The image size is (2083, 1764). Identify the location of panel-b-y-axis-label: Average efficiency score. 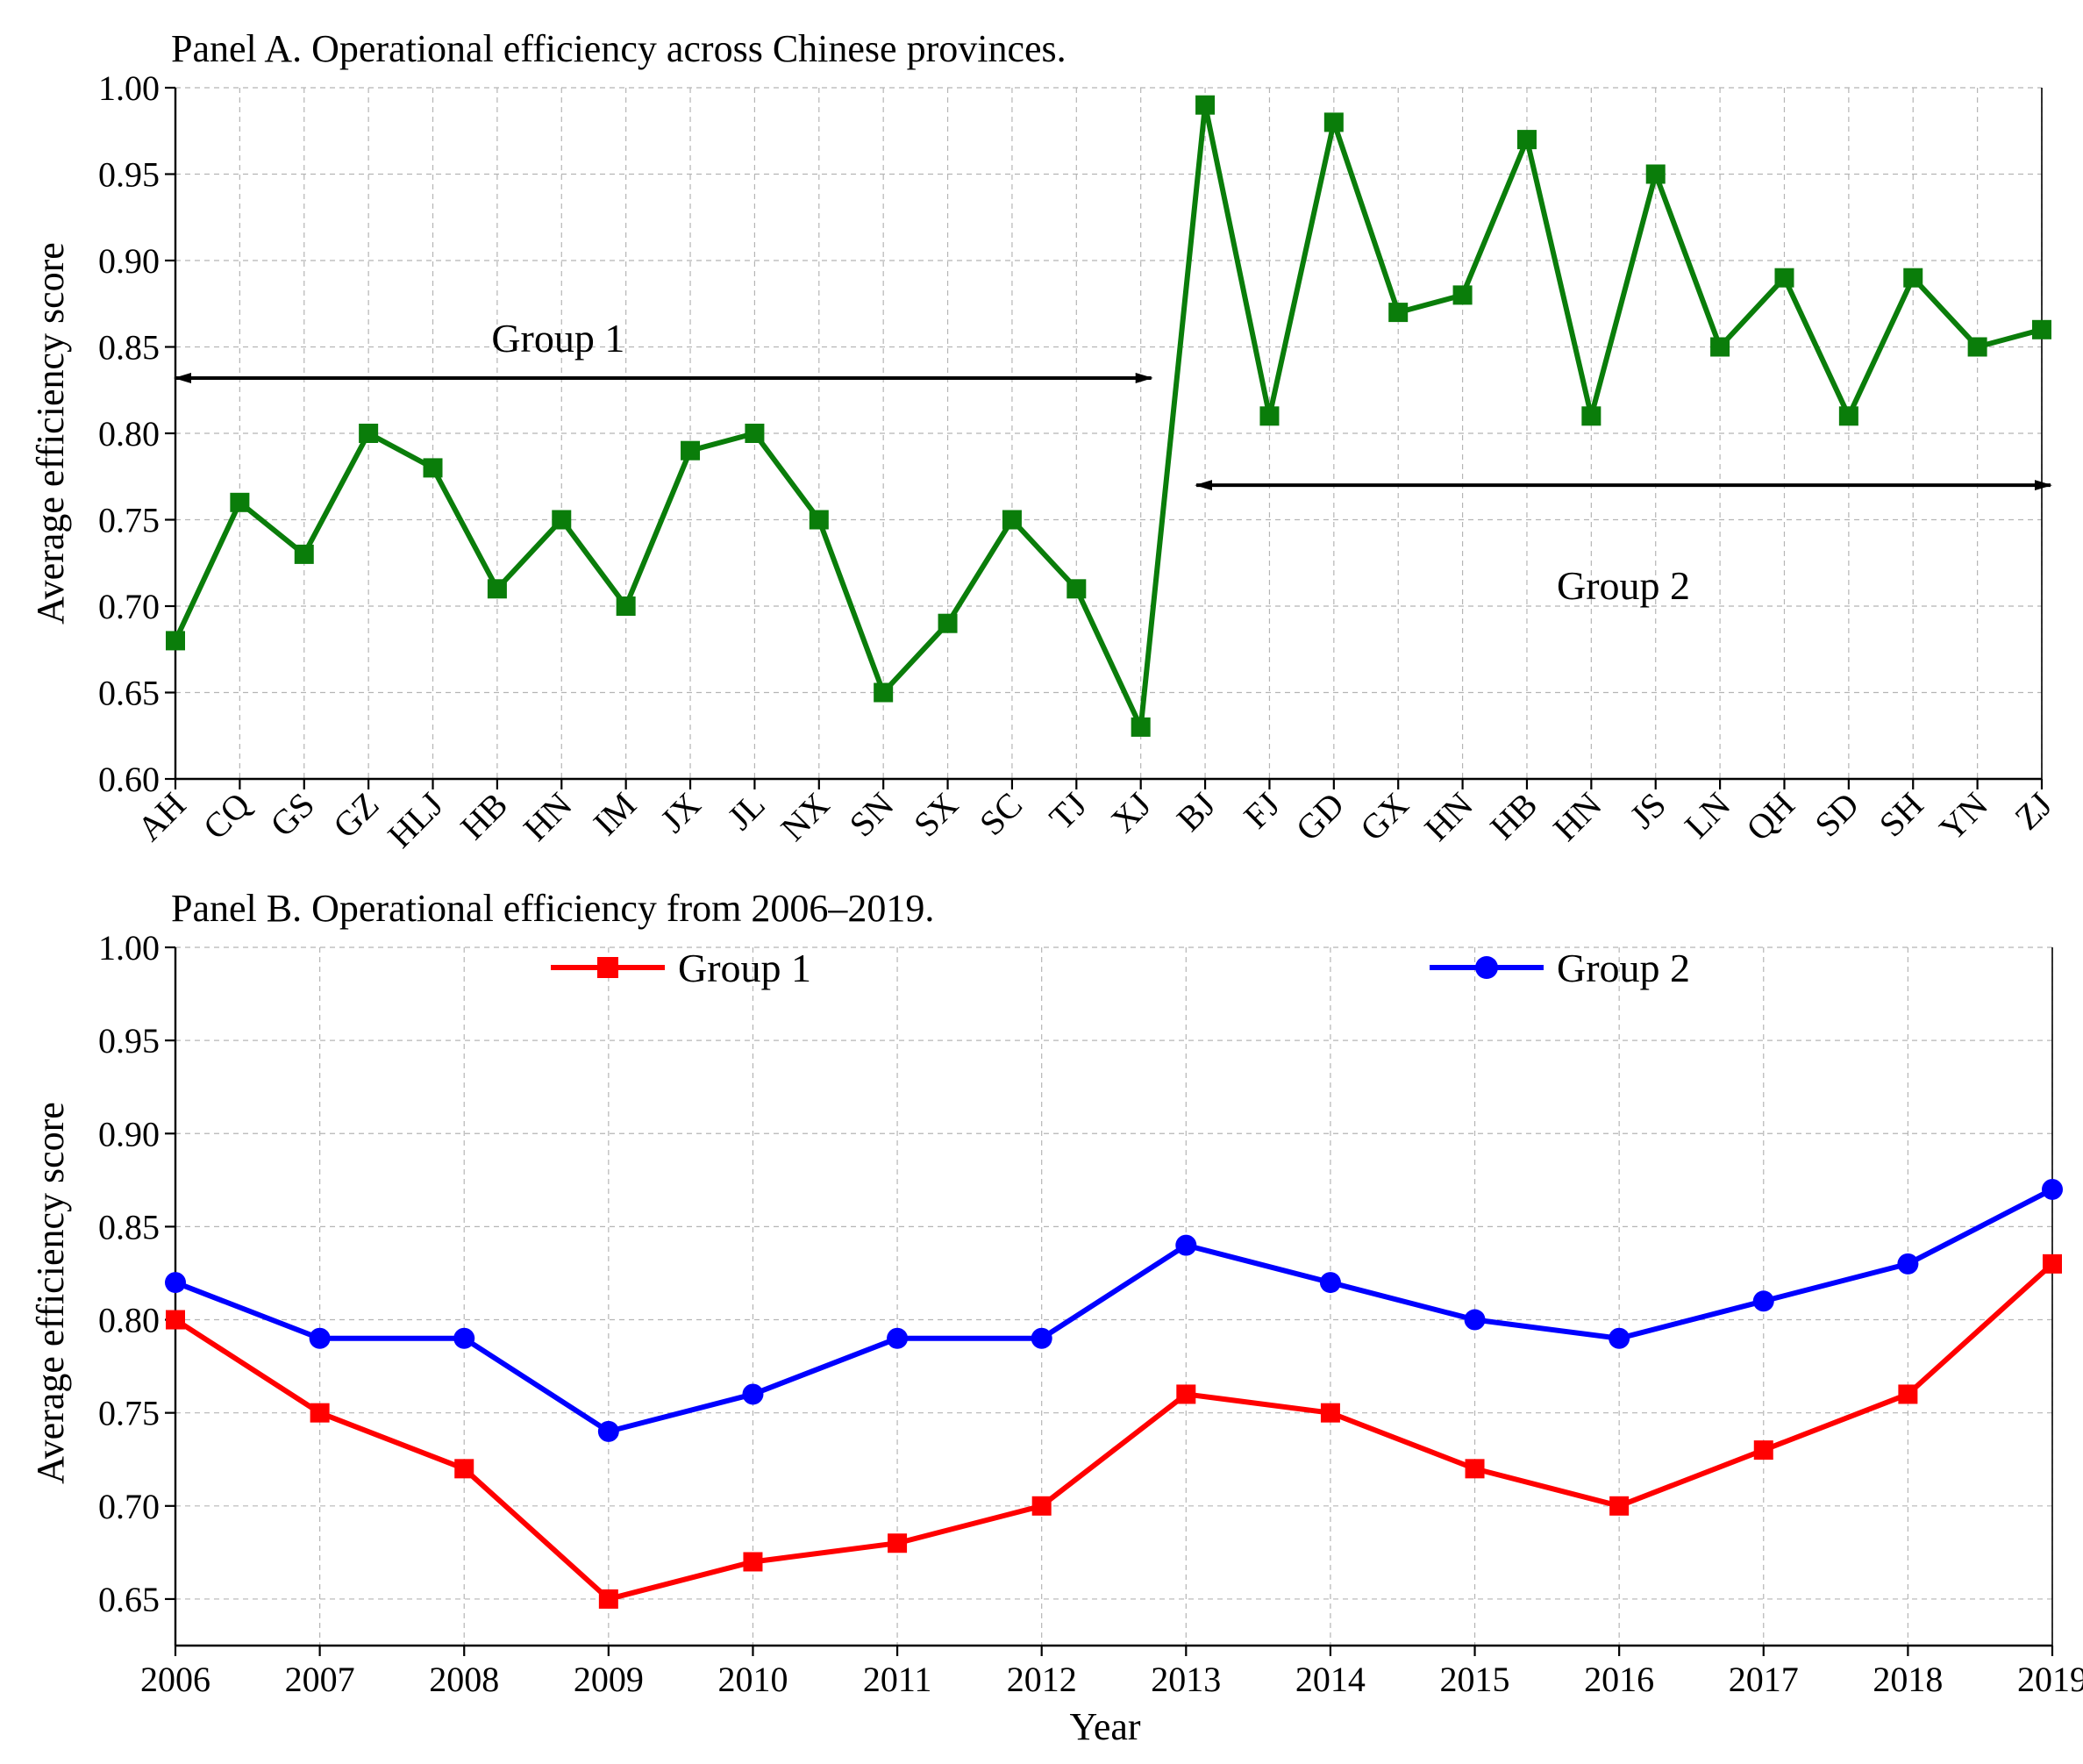
(50, 1293).